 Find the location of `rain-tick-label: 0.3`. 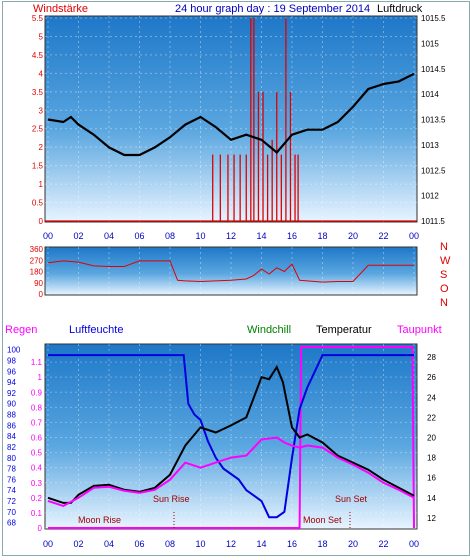

rain-tick-label: 0.3 is located at coordinates (37, 483).